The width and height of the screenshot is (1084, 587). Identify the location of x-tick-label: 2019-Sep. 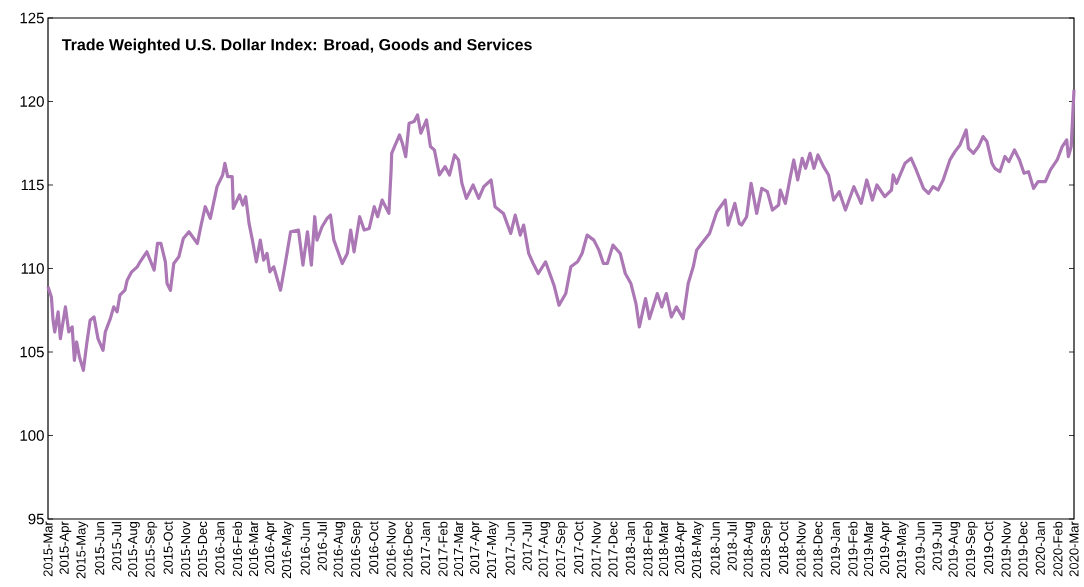
(971, 549).